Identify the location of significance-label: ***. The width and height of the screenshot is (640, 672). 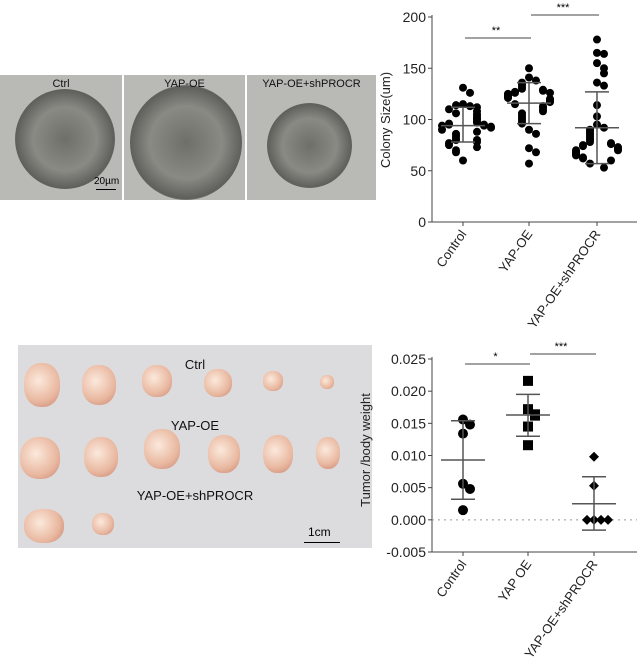
(562, 347).